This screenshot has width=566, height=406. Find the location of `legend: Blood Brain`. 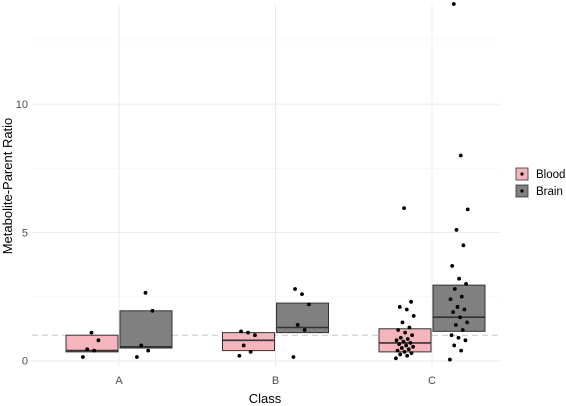

legend: Blood Brain is located at coordinates (540, 182).